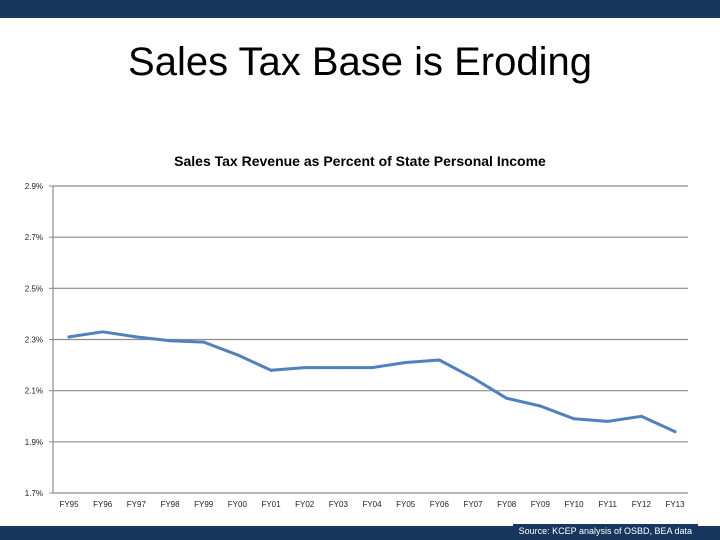 Image resolution: width=720 pixels, height=540 pixels. Describe the element at coordinates (34, 186) in the screenshot. I see `y-tick-label: 2.9%` at that location.